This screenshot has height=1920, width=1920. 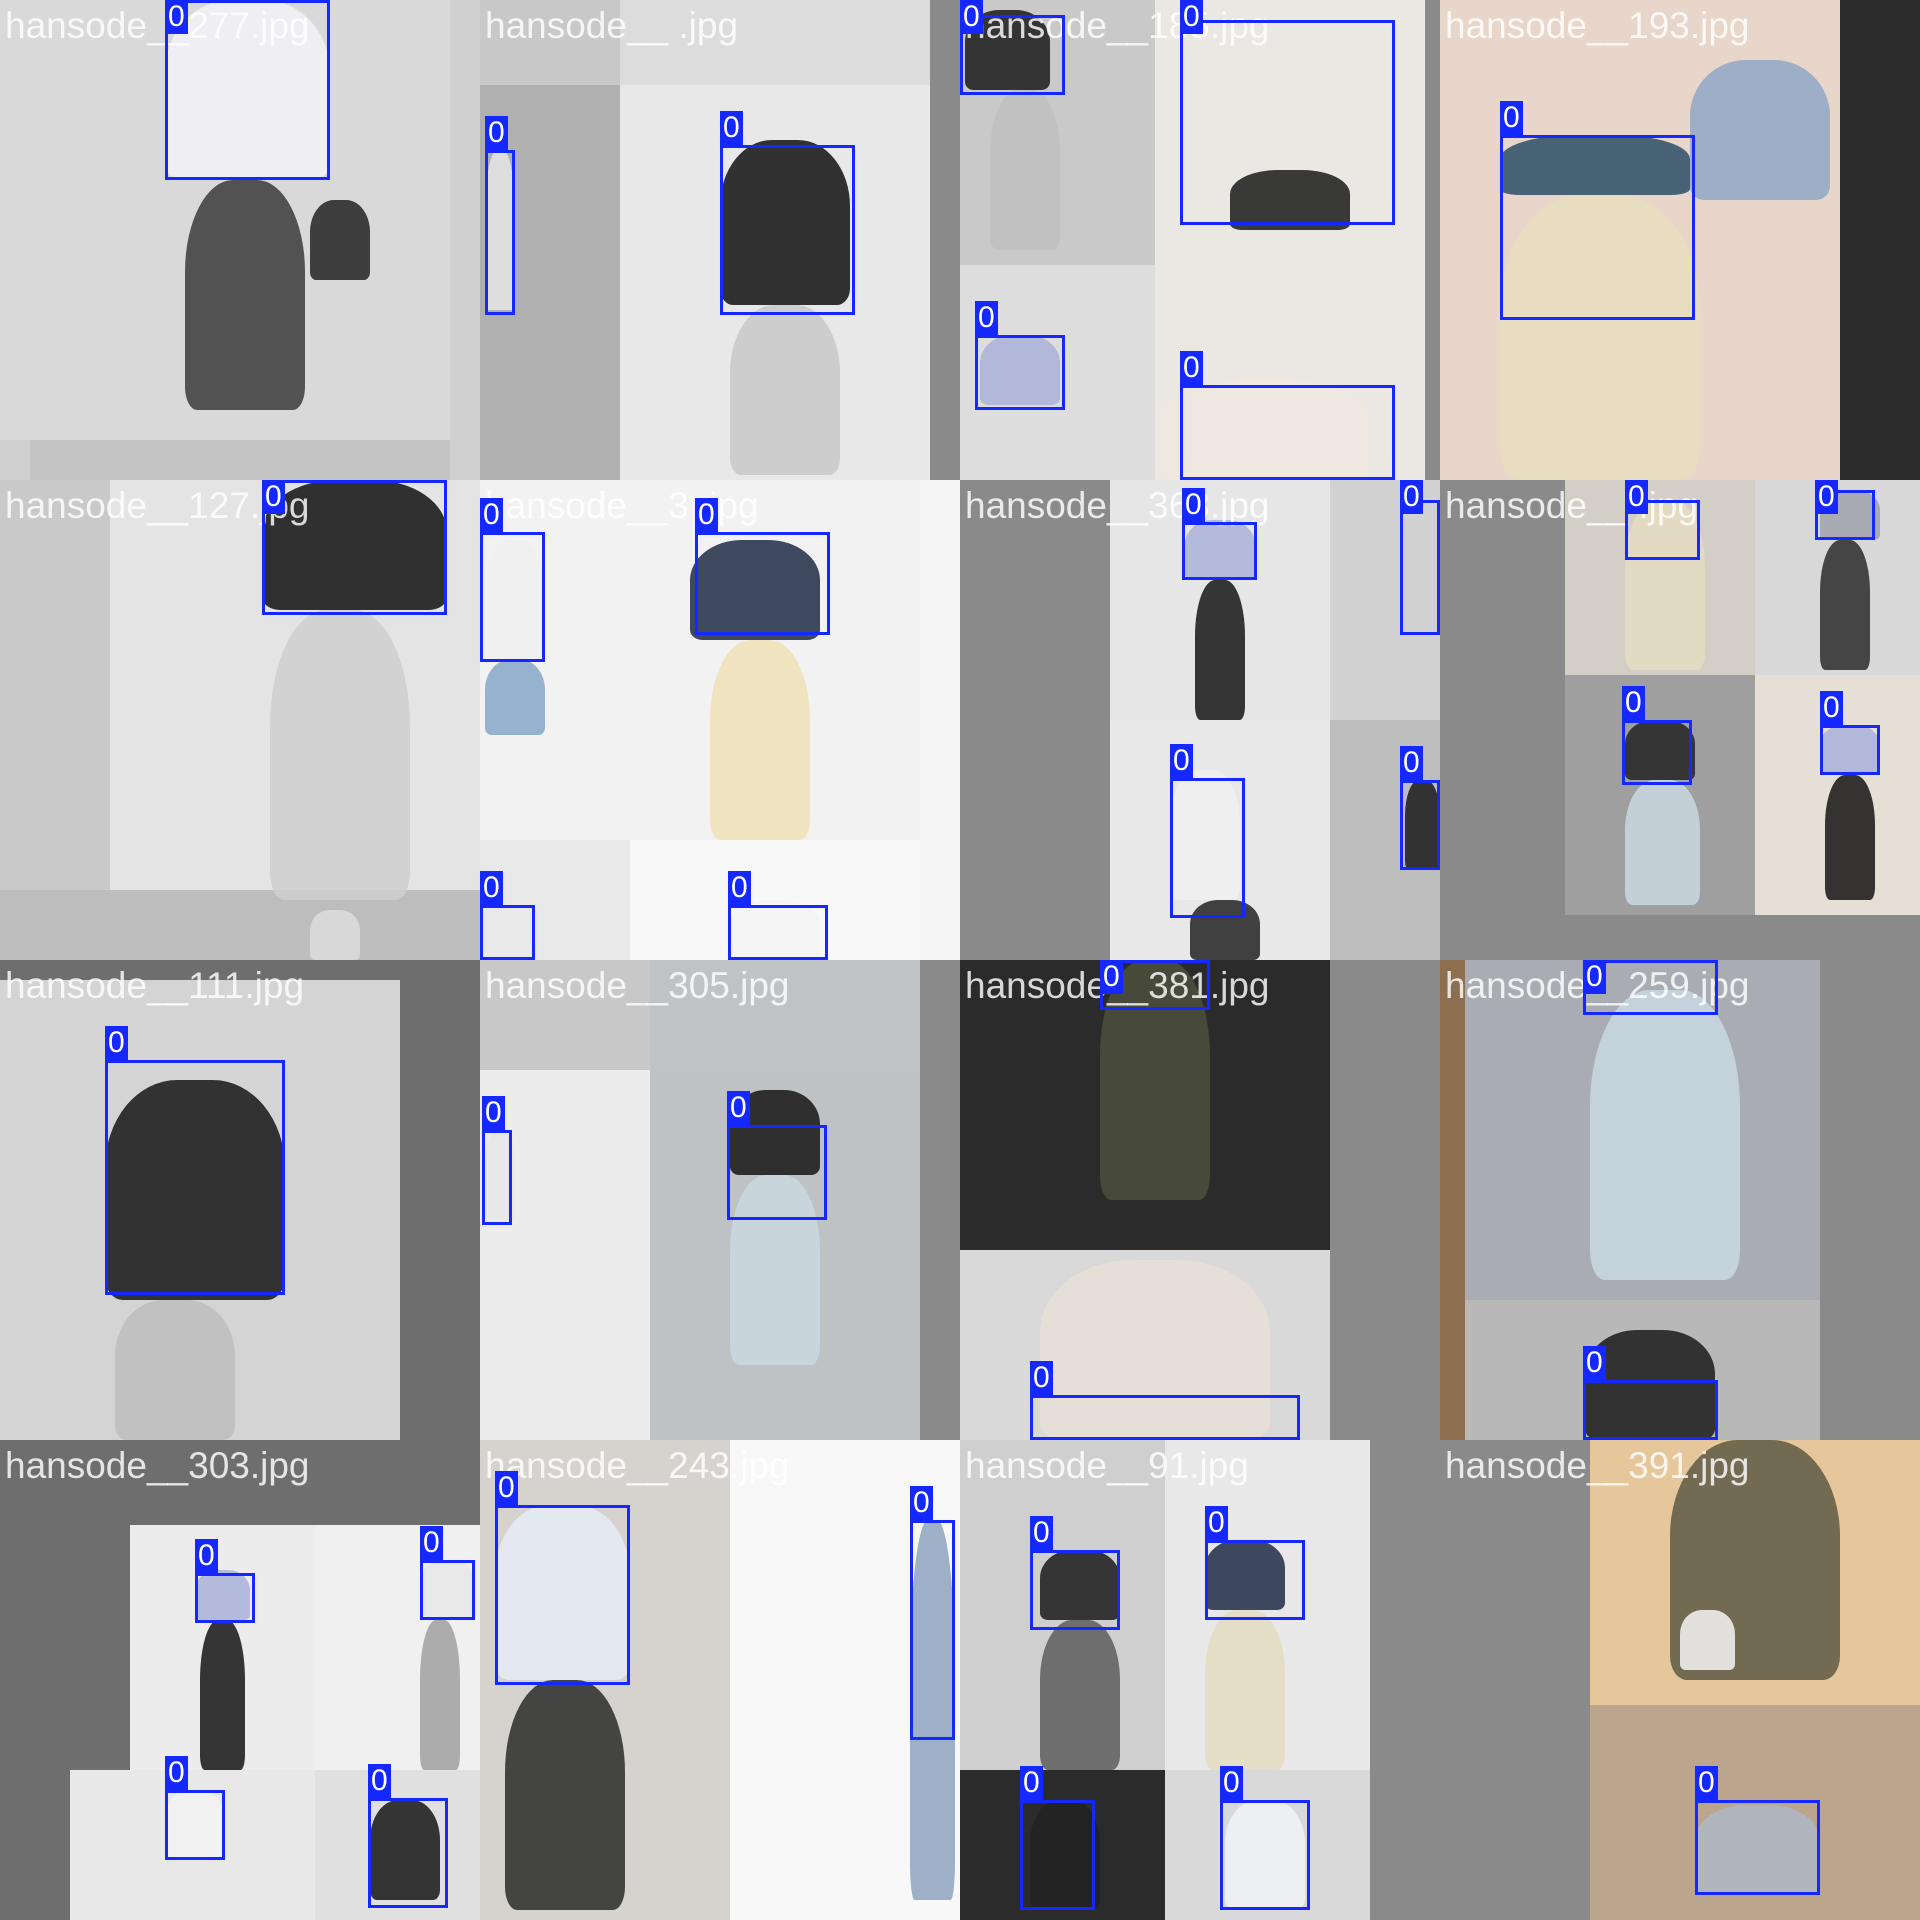 What do you see at coordinates (157, 1465) in the screenshot?
I see `tile-filename-label: hansode__303.jpg` at bounding box center [157, 1465].